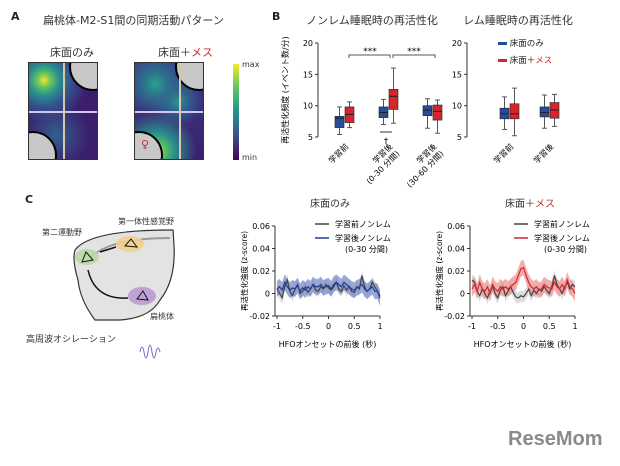  What do you see at coordinates (386, 142) in the screenshot?
I see `trend-label: †` at bounding box center [386, 142].